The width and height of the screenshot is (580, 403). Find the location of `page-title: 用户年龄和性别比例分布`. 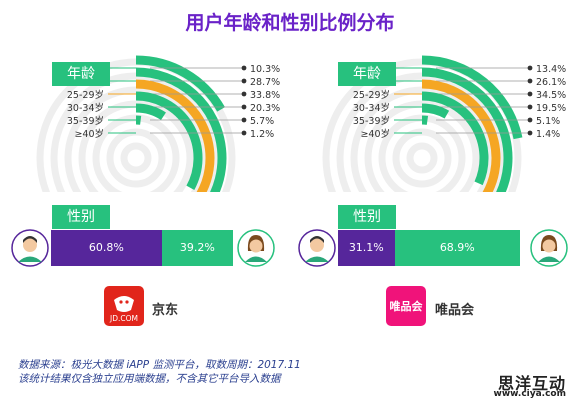

page-title: 用户年龄和性别比例分布 is located at coordinates (290, 23).